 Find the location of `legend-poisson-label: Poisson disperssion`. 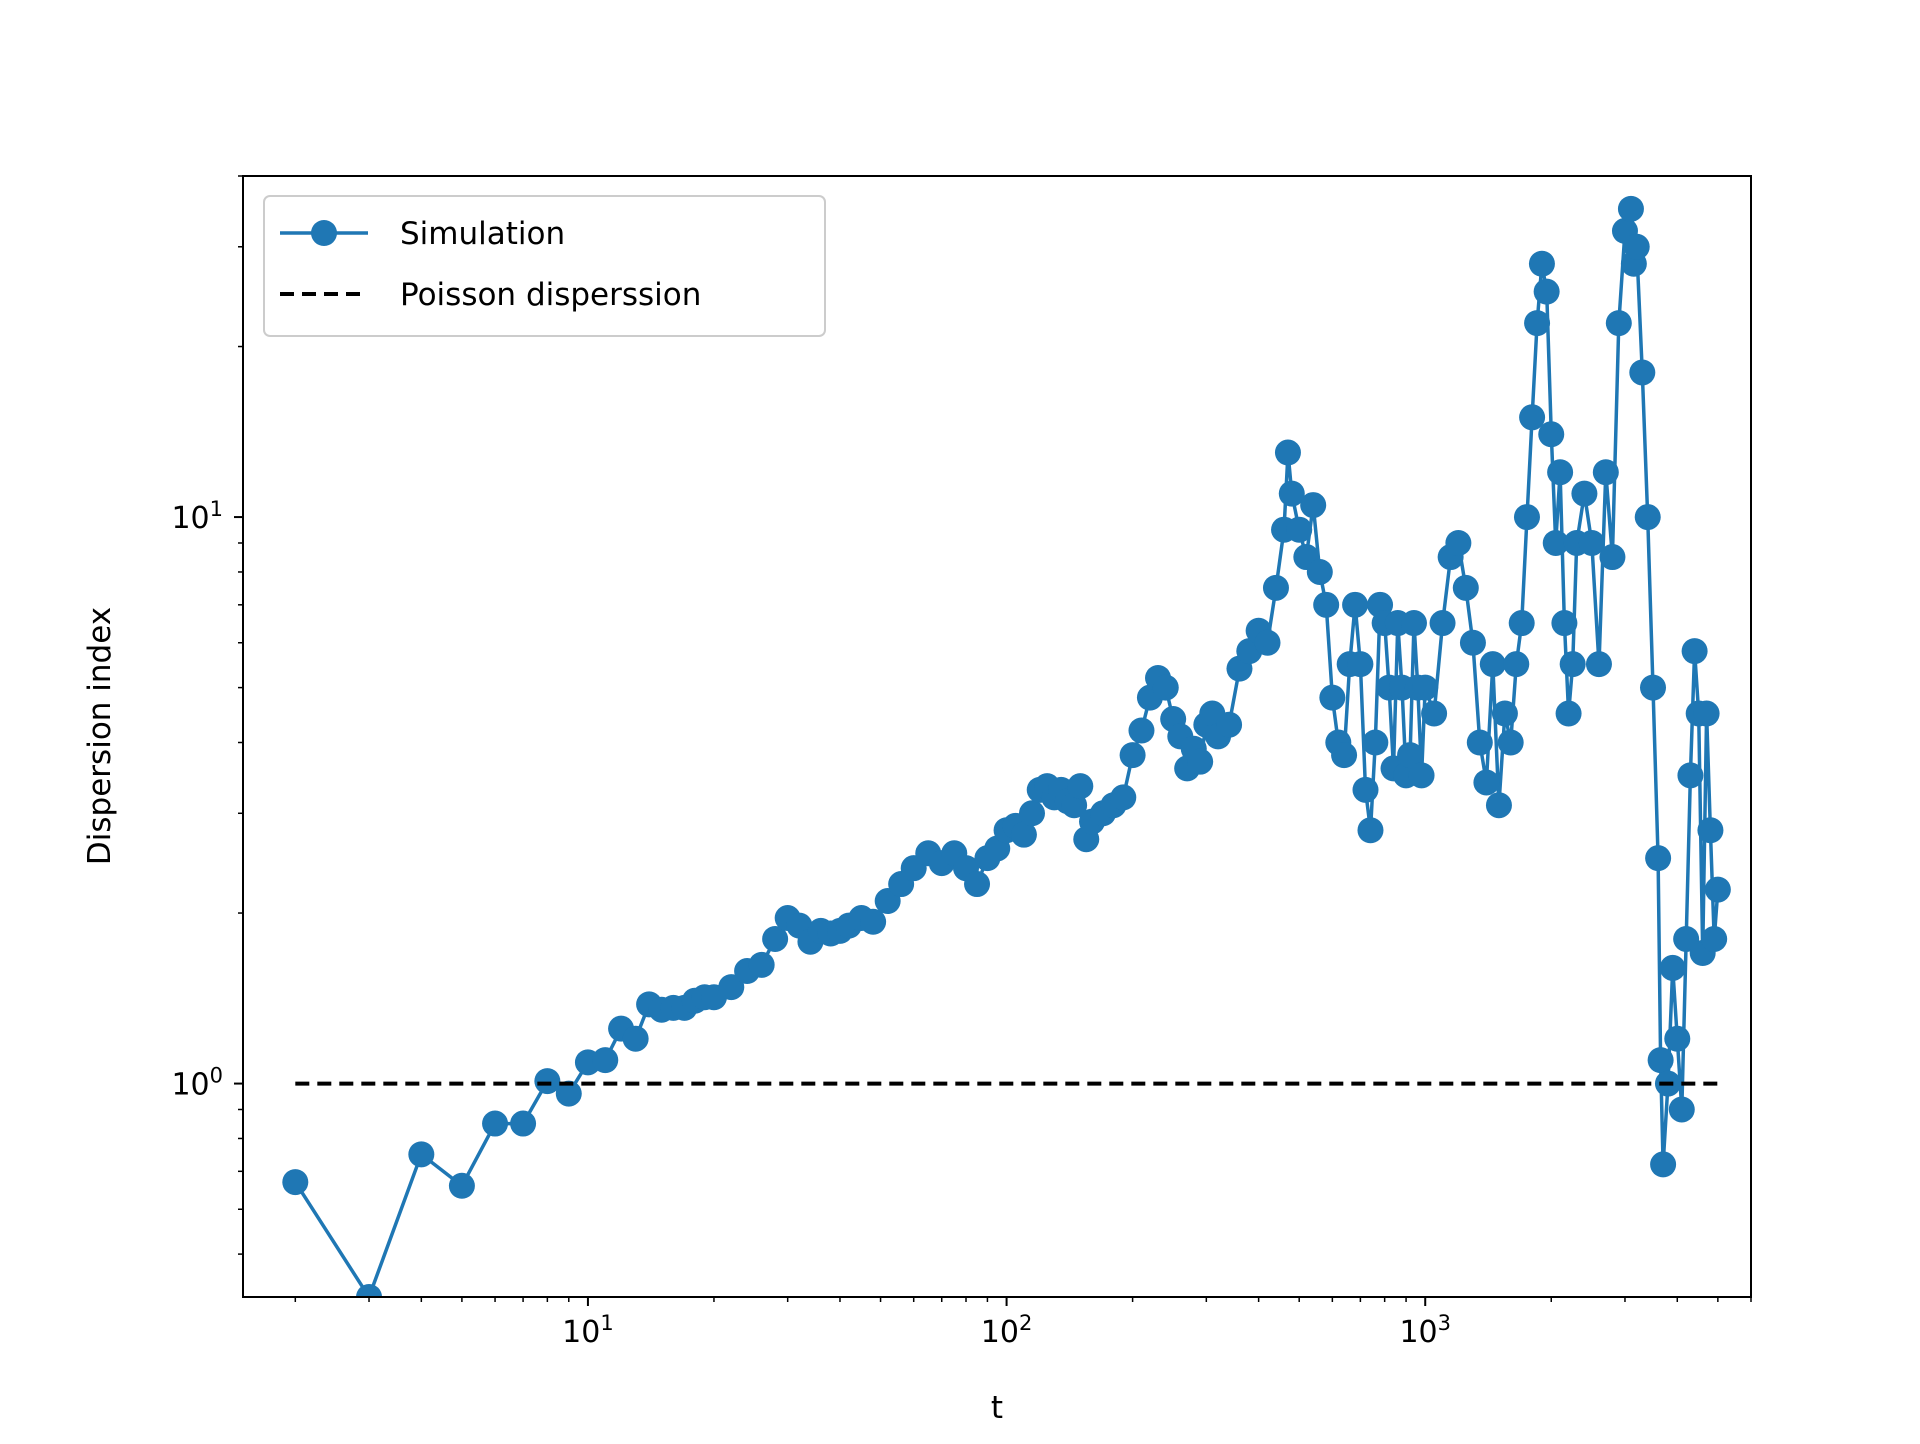

legend-poisson-label: Poisson disperssion is located at coordinates (550, 295).